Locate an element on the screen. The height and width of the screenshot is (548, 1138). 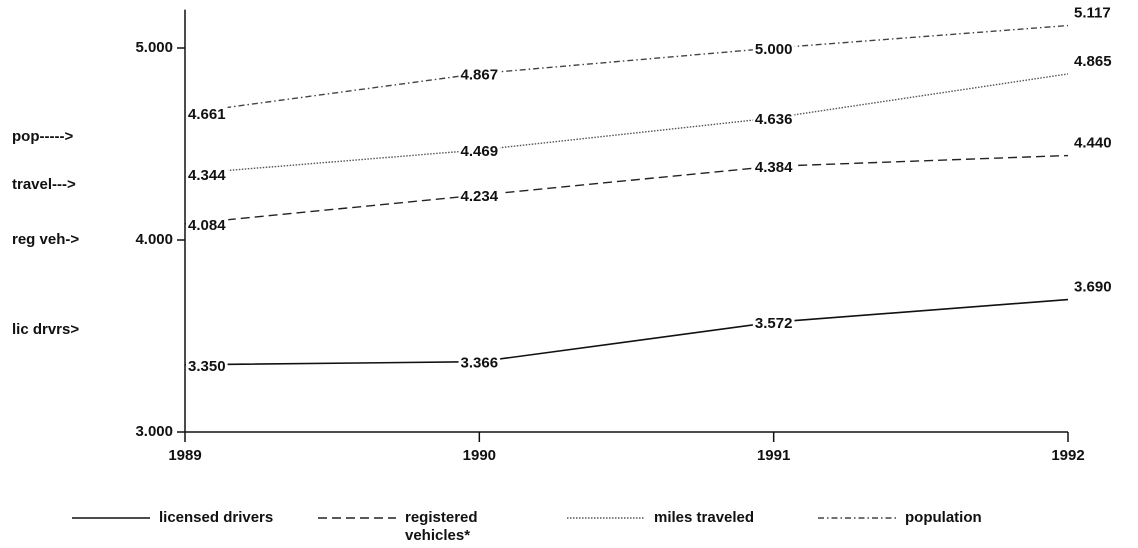
data-label-group: 4.384 is located at coordinates (774, 168).